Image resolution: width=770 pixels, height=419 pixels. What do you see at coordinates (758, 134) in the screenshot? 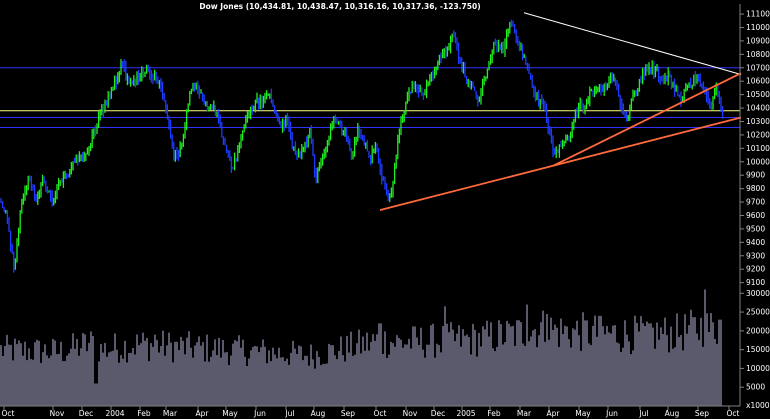
I see `price-tick-label: 10200` at bounding box center [758, 134].